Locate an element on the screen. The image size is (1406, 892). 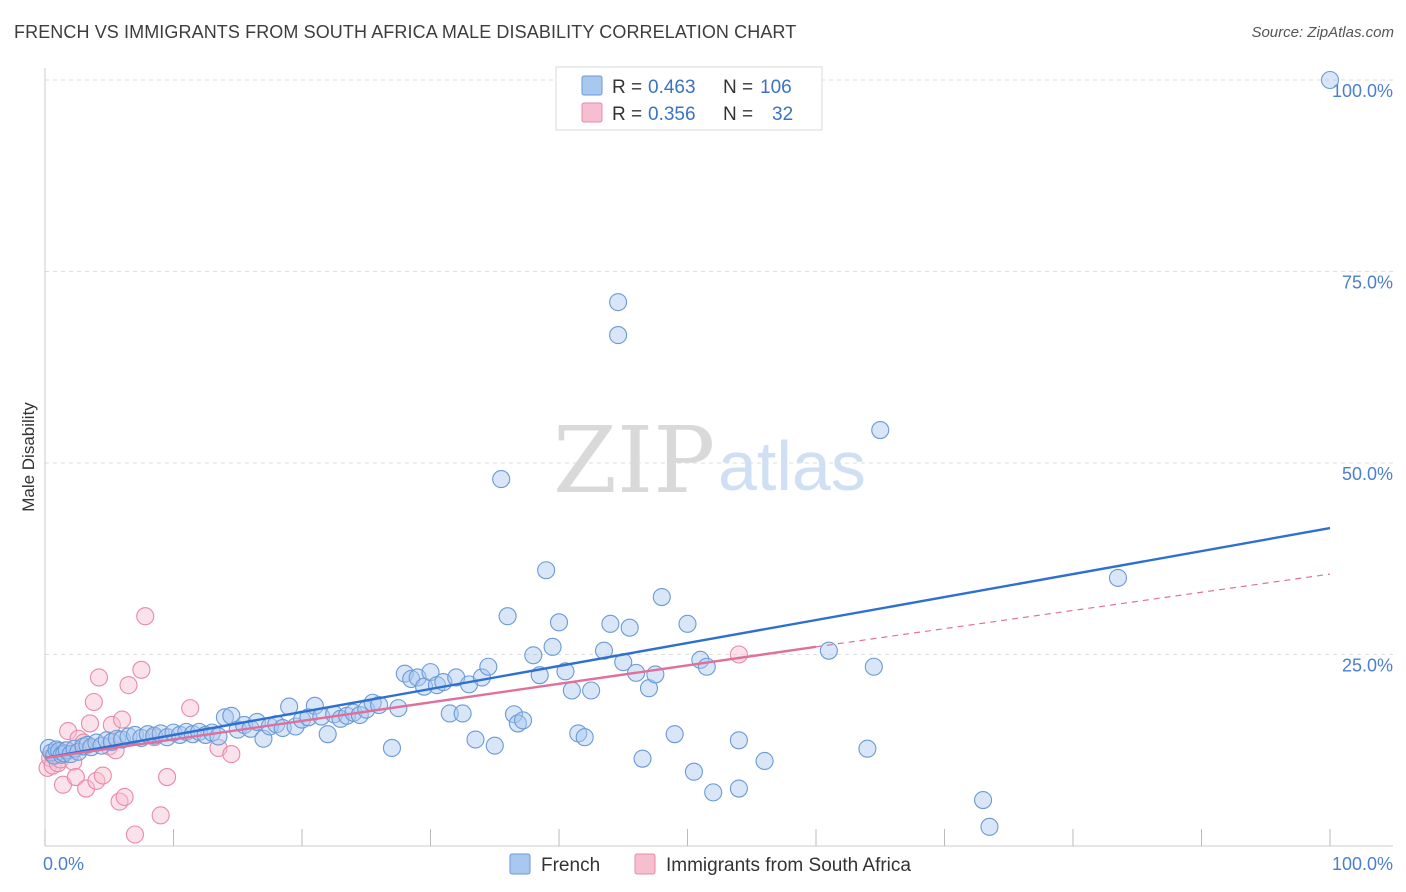
legend-french-n-value: 106 is located at coordinates (776, 87).